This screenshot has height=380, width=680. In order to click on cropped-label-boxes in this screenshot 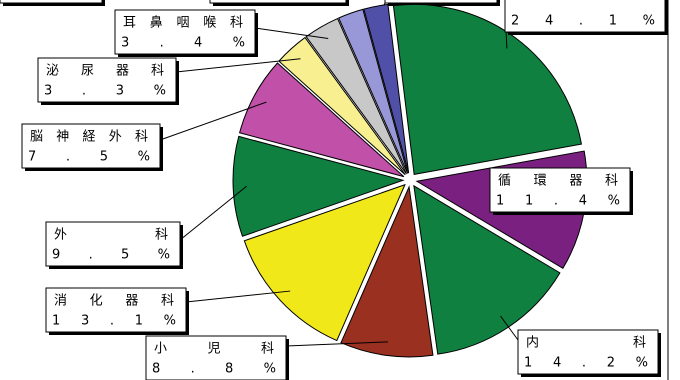, I will do `click(250, 7)`.